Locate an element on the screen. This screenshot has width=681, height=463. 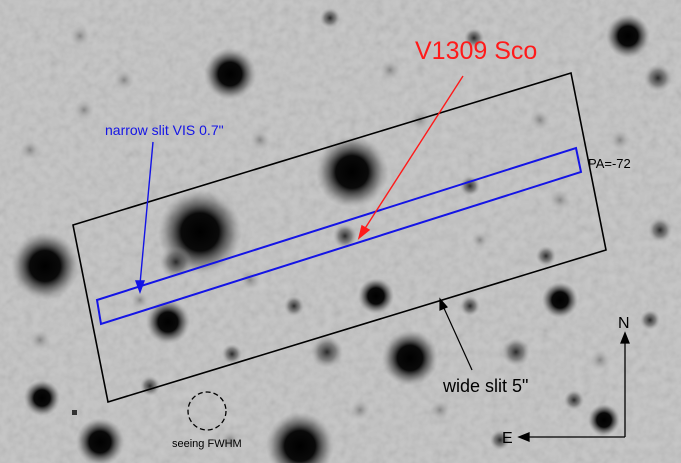
target-arrow is located at coordinates (410, 157).